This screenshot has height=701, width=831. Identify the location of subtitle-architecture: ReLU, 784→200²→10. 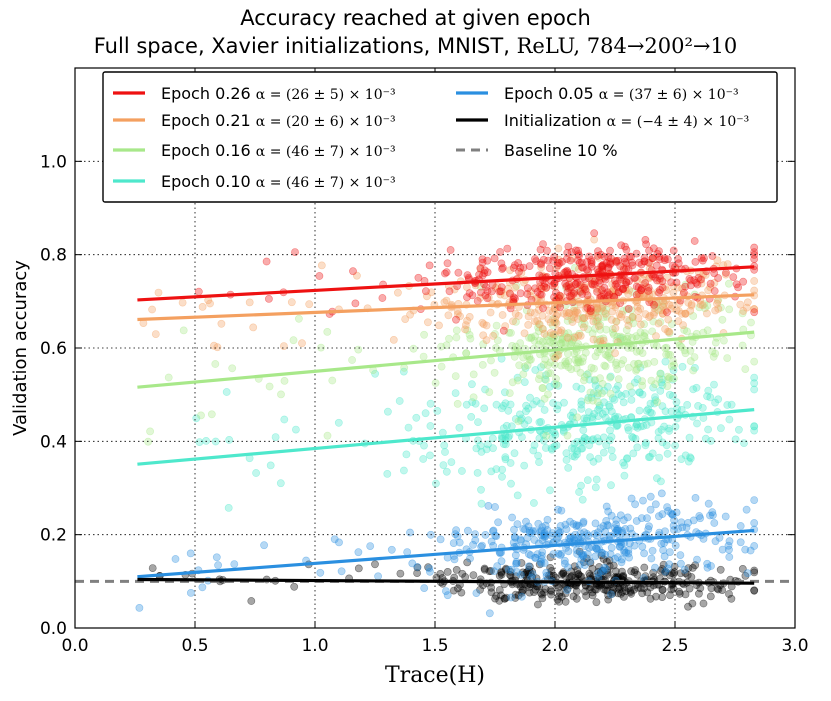
(627, 46).